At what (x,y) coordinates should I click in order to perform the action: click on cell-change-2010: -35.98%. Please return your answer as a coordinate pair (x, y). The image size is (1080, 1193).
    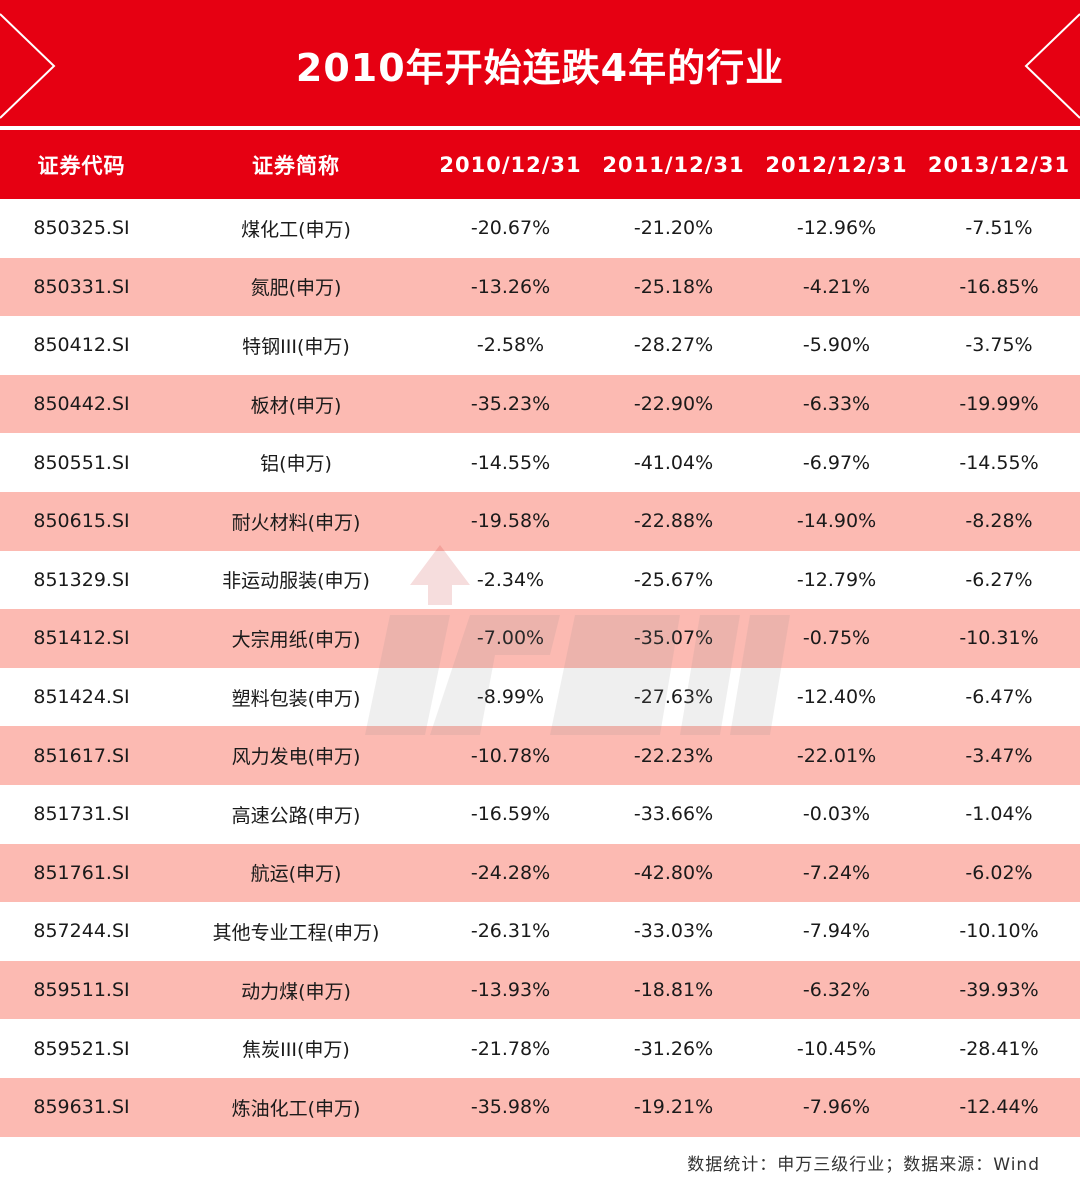
    Looking at the image, I should click on (510, 1107).